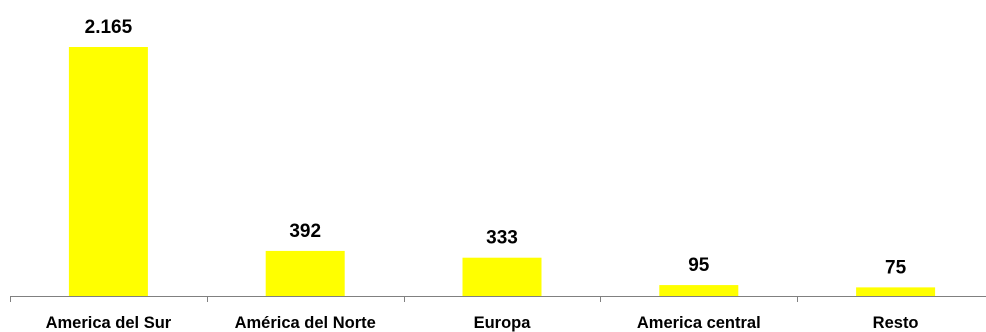 This screenshot has height=332, width=986. Describe the element at coordinates (305, 231) in the screenshot. I see `data-label-1: 392` at that location.